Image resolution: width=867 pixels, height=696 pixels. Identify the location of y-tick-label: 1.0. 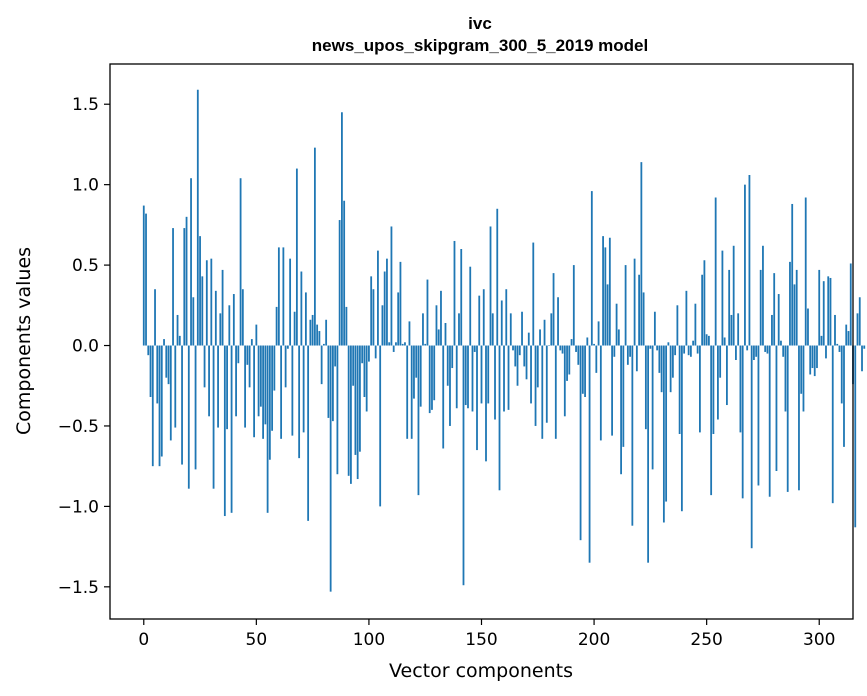
(85, 186).